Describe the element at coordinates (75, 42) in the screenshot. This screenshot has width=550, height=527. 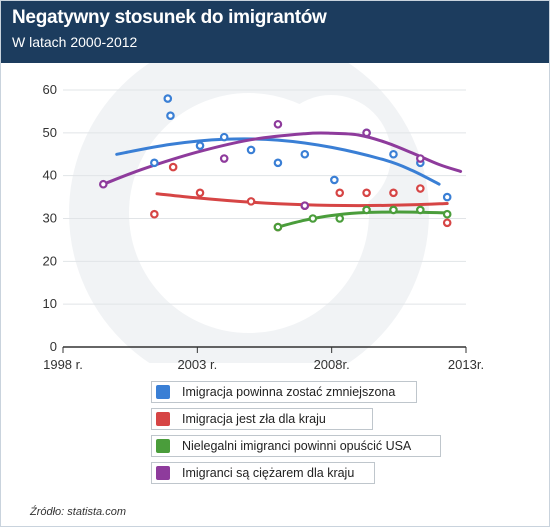
I see `chart-subtitle: W latach 2000-2012` at that location.